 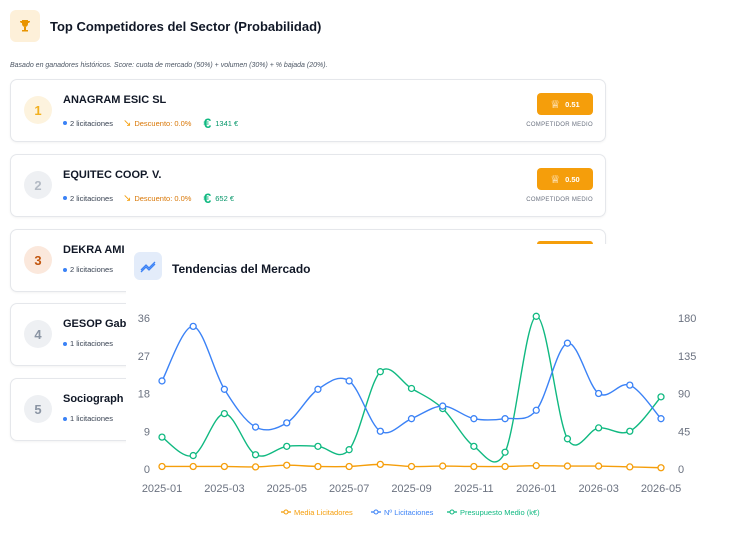 I want to click on x-tick-label: 2025-01, so click(x=162, y=489).